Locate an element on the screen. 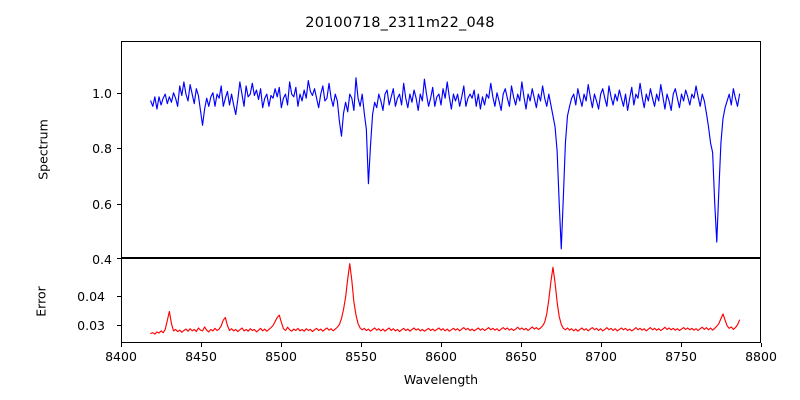 The width and height of the screenshot is (800, 400). error-series-svg is located at coordinates (445, 299).